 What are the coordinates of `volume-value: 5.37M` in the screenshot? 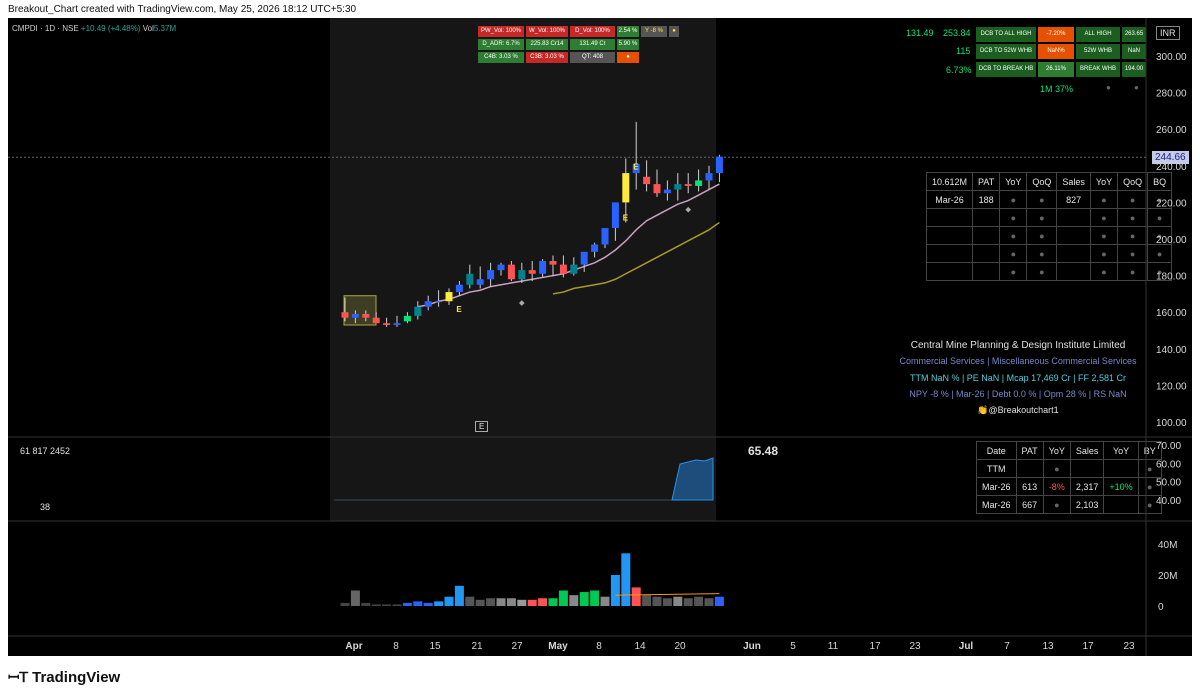 It's located at (165, 28).